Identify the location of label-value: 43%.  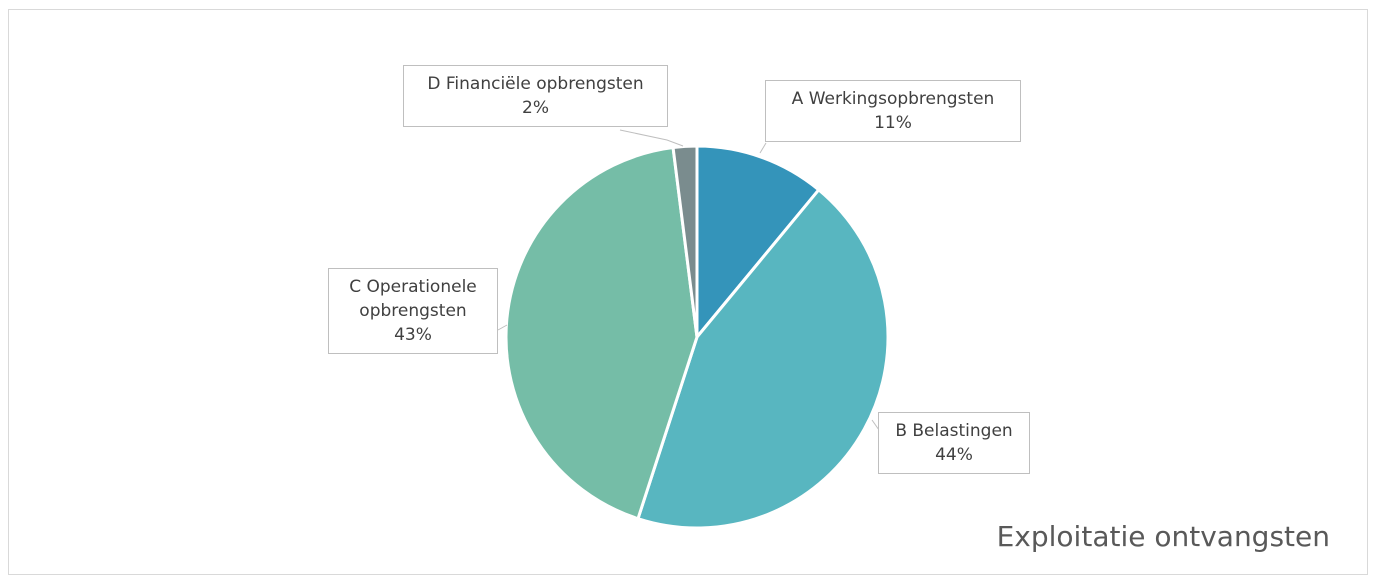
(413, 335).